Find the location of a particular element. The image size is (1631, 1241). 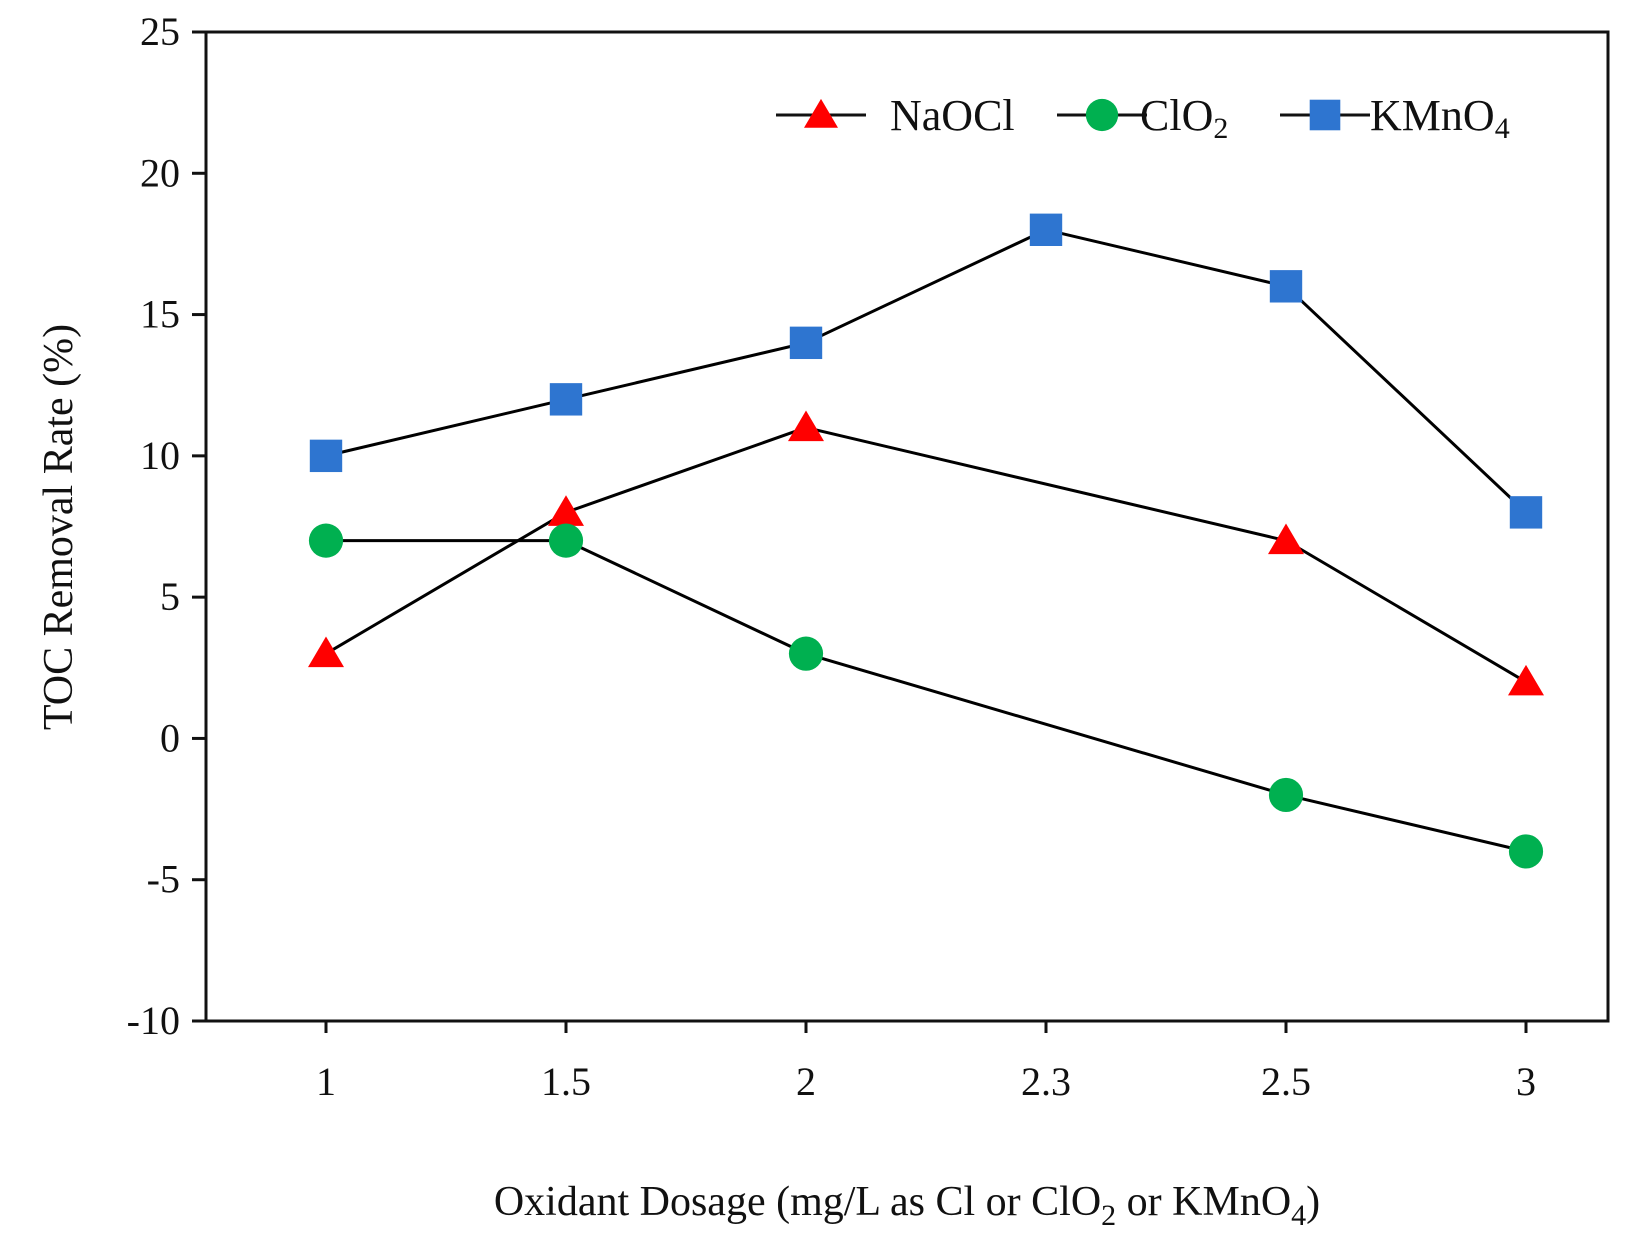

x-tick-label: 3 is located at coordinates (1526, 1081).